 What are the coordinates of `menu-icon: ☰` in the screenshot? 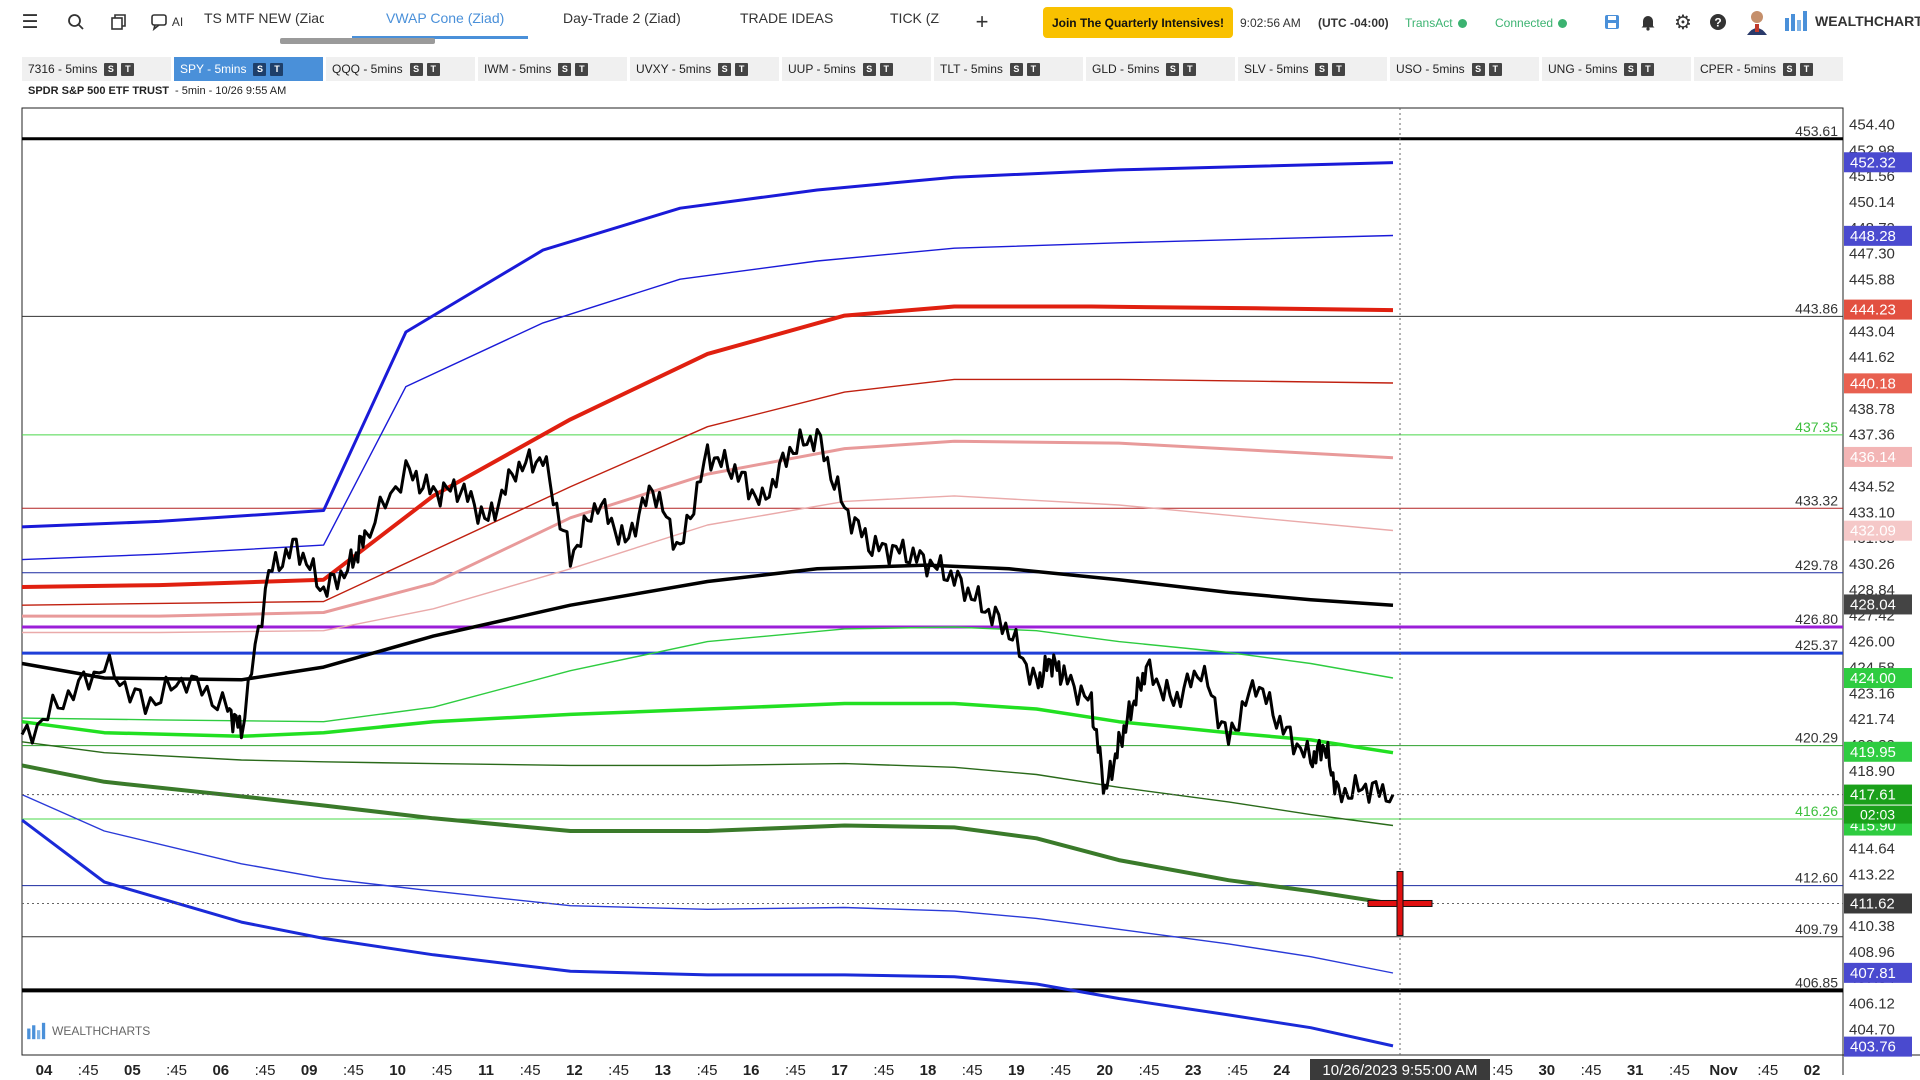 It's located at (30, 22).